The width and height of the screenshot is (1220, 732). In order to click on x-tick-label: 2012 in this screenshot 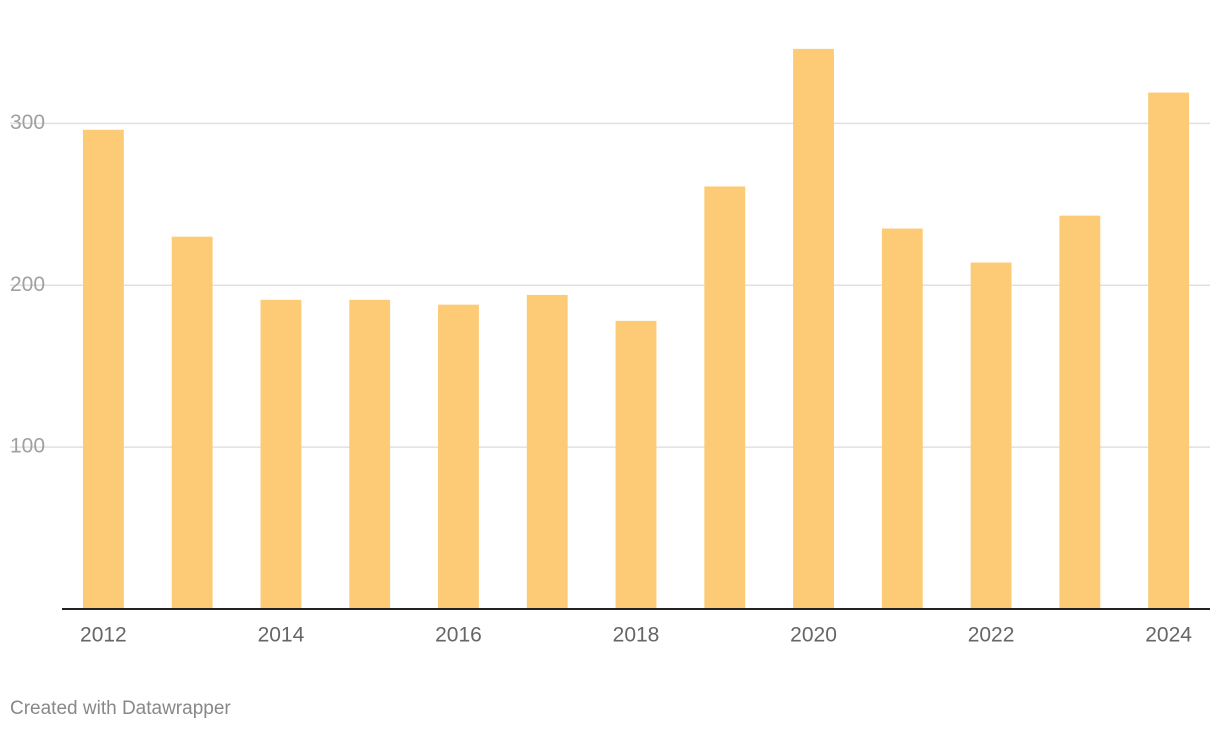, I will do `click(103, 635)`.